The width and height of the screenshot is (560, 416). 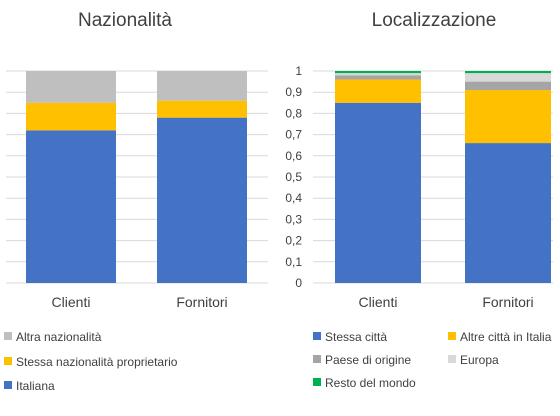 I want to click on legend-label: Stessa città, so click(x=356, y=337).